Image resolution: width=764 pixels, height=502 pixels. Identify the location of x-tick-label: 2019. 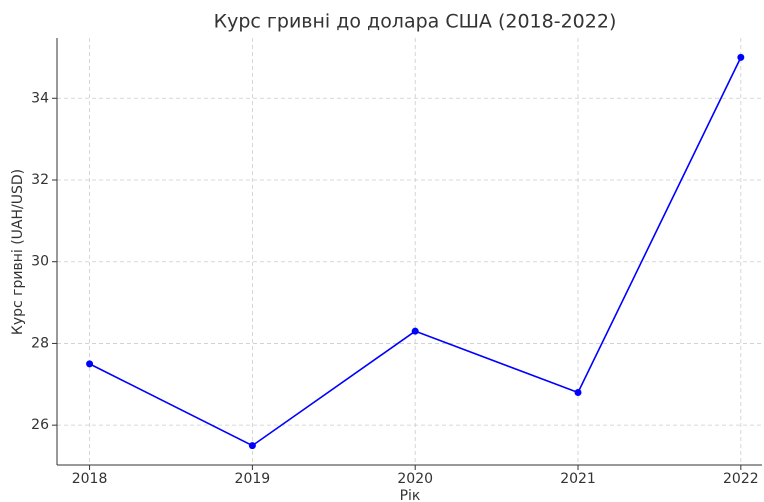
(253, 479).